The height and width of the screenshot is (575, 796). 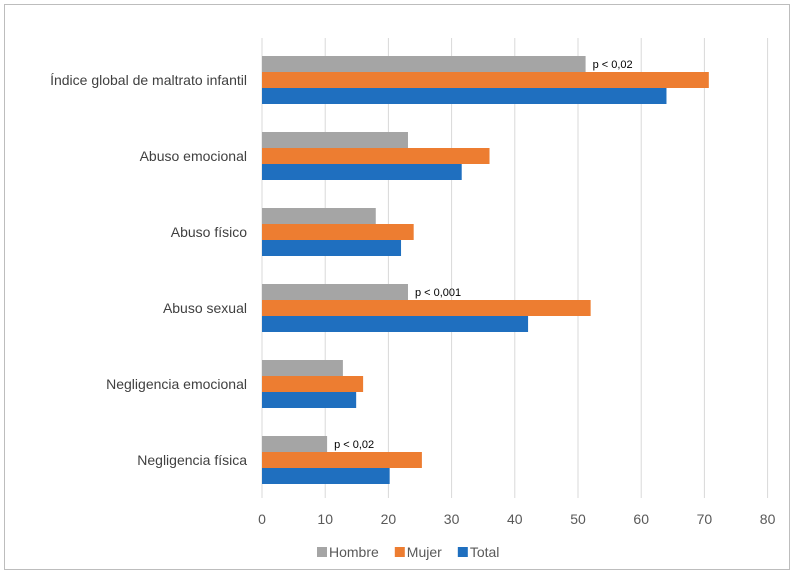 I want to click on x-tick-label: 70, so click(x=705, y=519).